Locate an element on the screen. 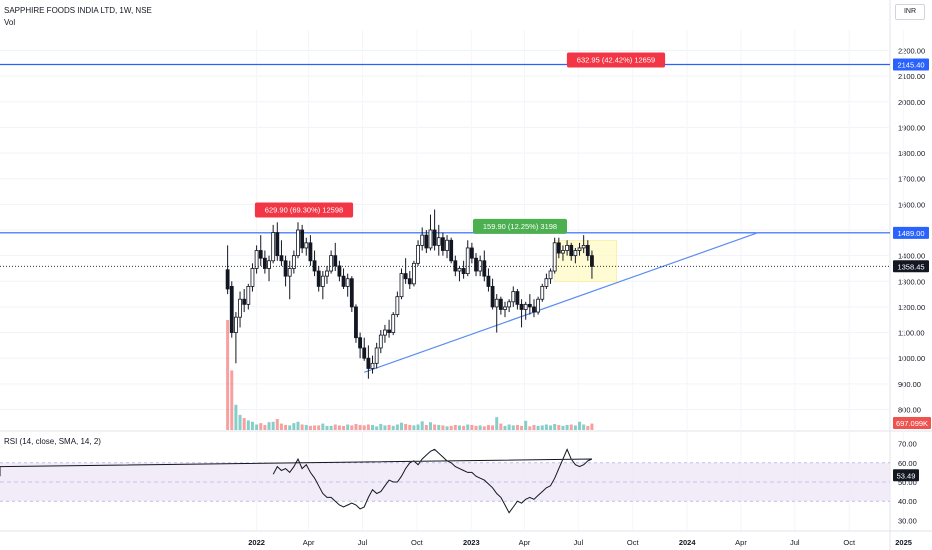 The height and width of the screenshot is (550, 932). rsi-tick-label: 50.00 is located at coordinates (907, 482).